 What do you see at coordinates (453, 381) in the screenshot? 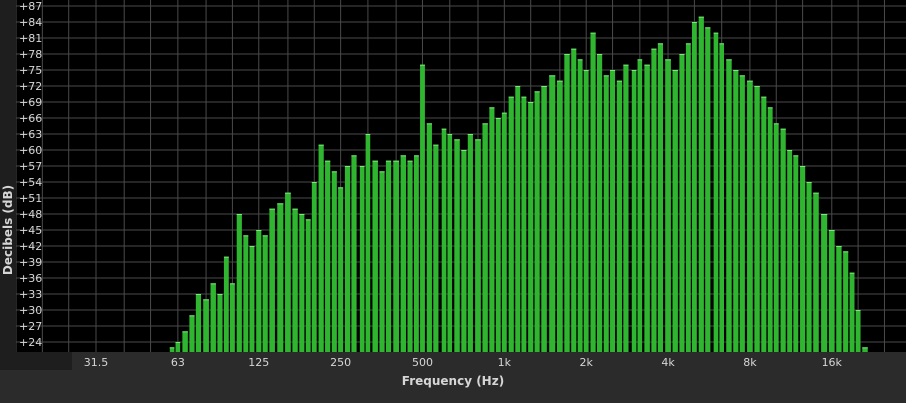
I see `x-axis-title: Frequency (Hz)` at bounding box center [453, 381].